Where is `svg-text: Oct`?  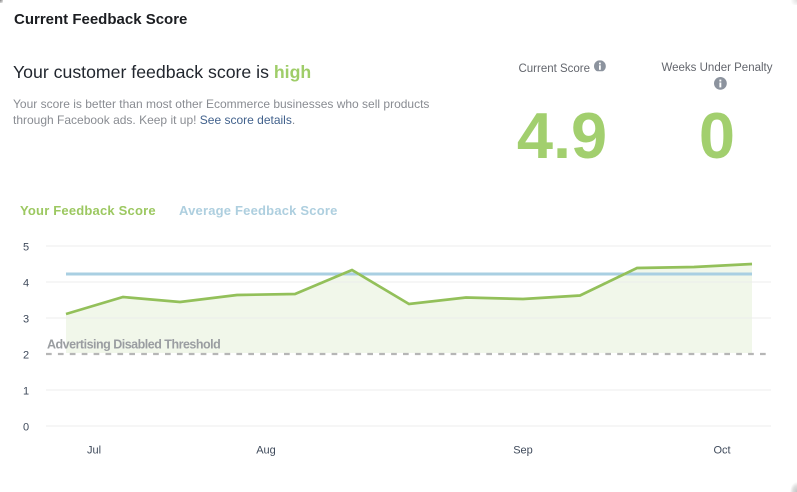 svg-text: Oct is located at coordinates (721, 451).